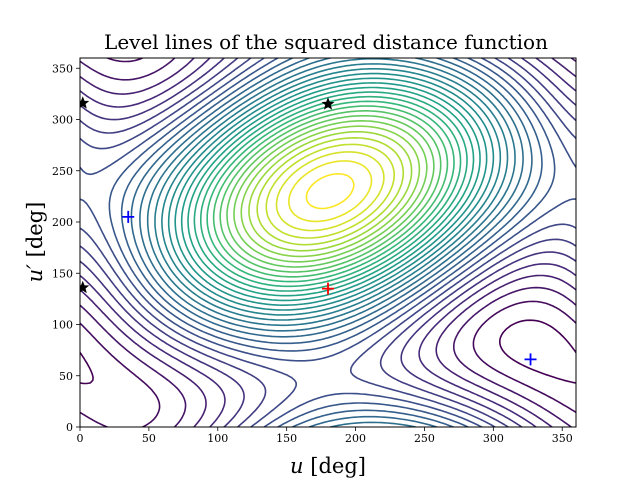 The image size is (640, 480). Describe the element at coordinates (297, 466) in the screenshot. I see `x-axis-variable: u` at that location.